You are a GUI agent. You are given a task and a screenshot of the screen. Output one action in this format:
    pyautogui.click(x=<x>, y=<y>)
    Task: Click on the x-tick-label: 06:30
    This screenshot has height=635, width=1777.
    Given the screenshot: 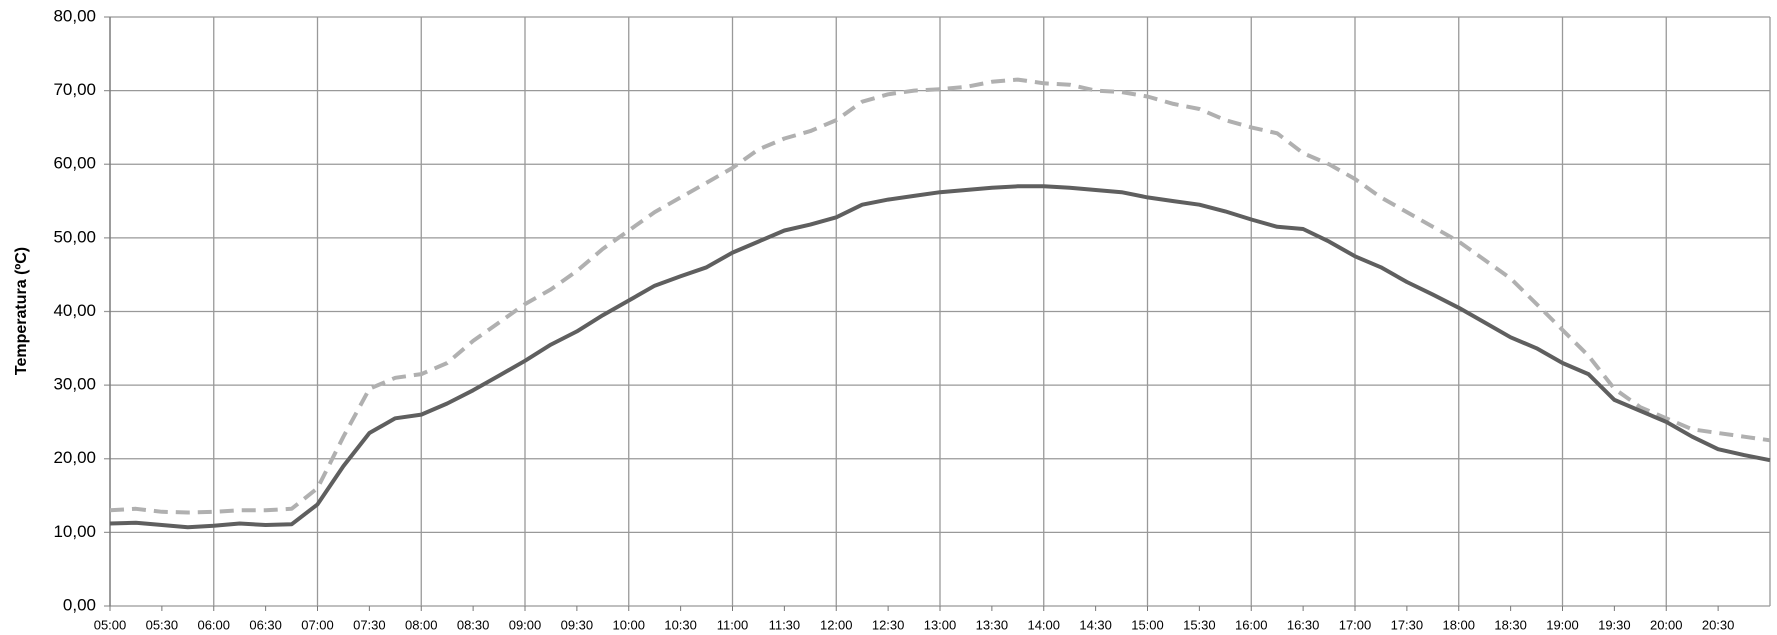 What is the action you would take?
    pyautogui.click(x=265, y=624)
    